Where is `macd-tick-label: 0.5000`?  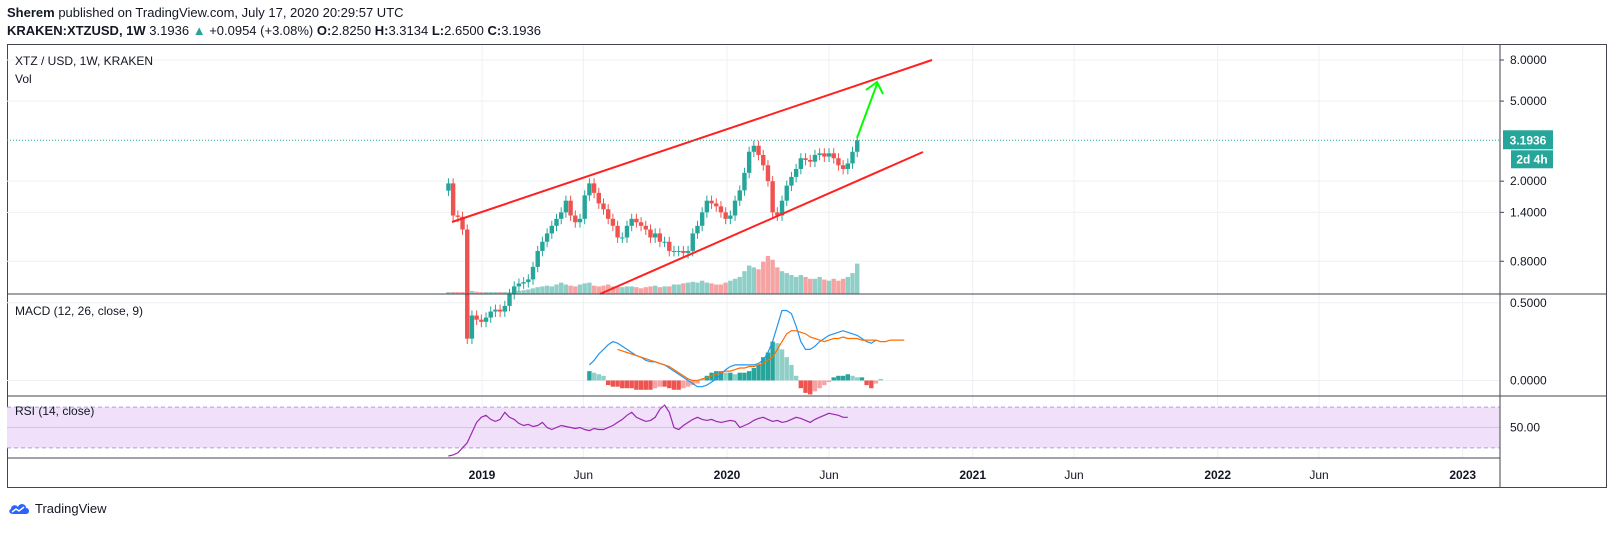 macd-tick-label: 0.5000 is located at coordinates (1528, 303).